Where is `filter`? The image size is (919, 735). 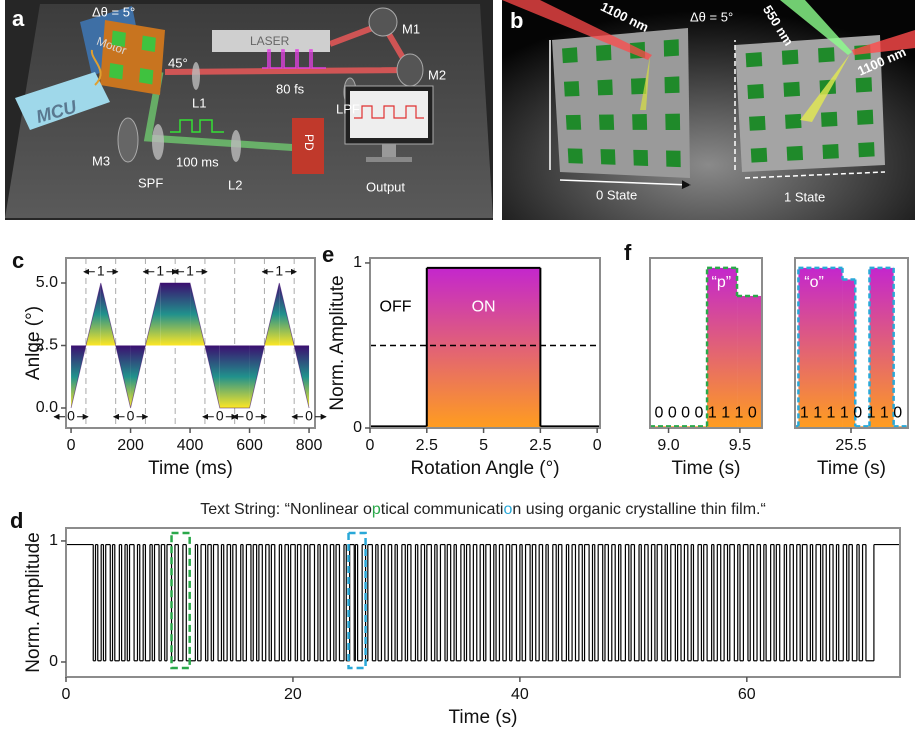
filter is located at coordinates (158, 142).